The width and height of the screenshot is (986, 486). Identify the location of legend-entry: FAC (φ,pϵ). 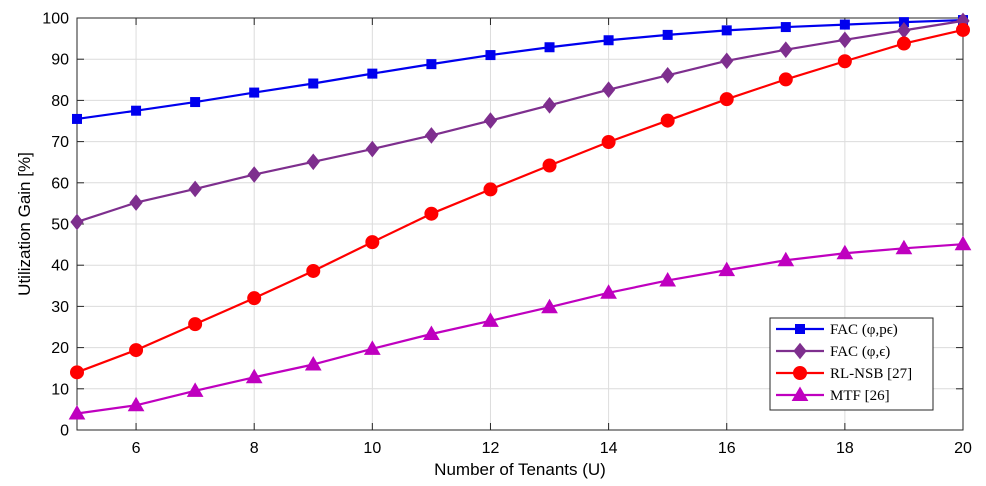
(837, 330).